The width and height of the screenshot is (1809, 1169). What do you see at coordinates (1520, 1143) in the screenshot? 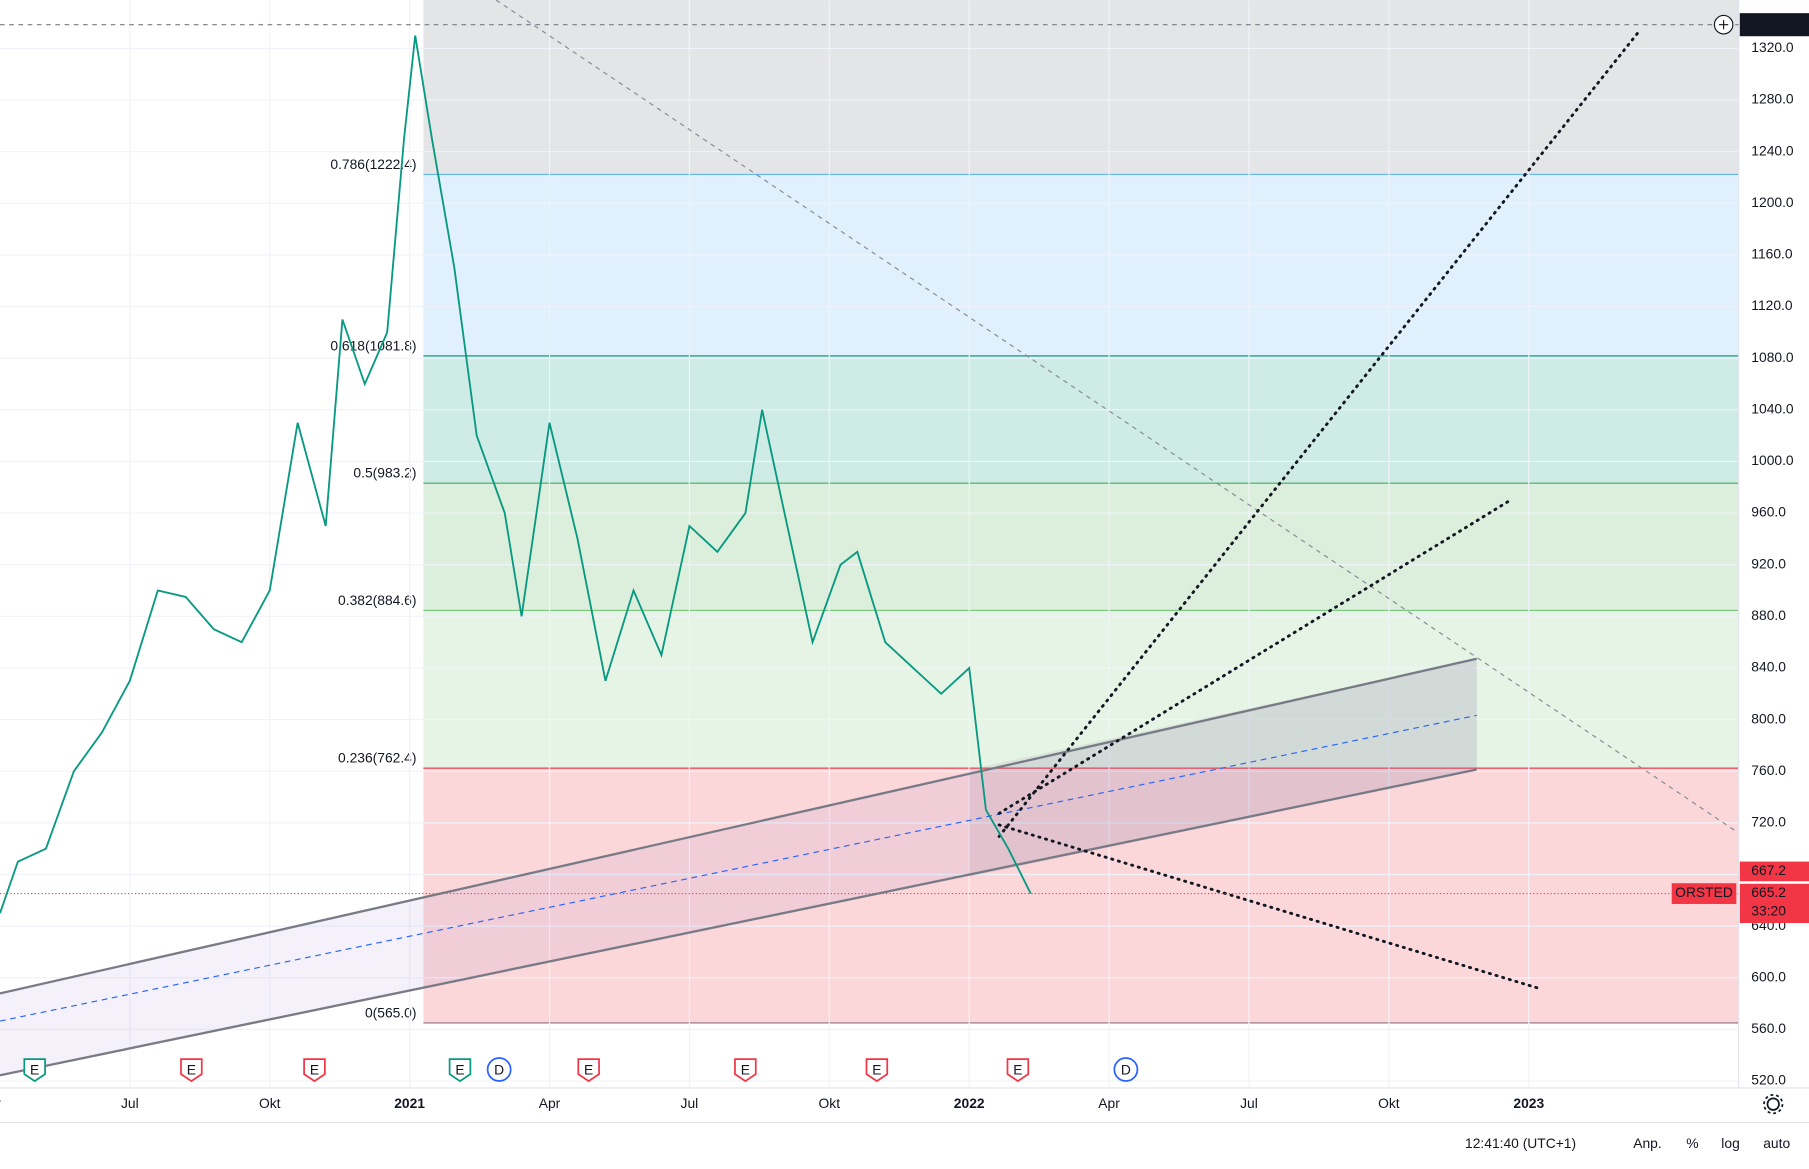
I see `time-clock: 12:41:40 (UTC+1)` at bounding box center [1520, 1143].